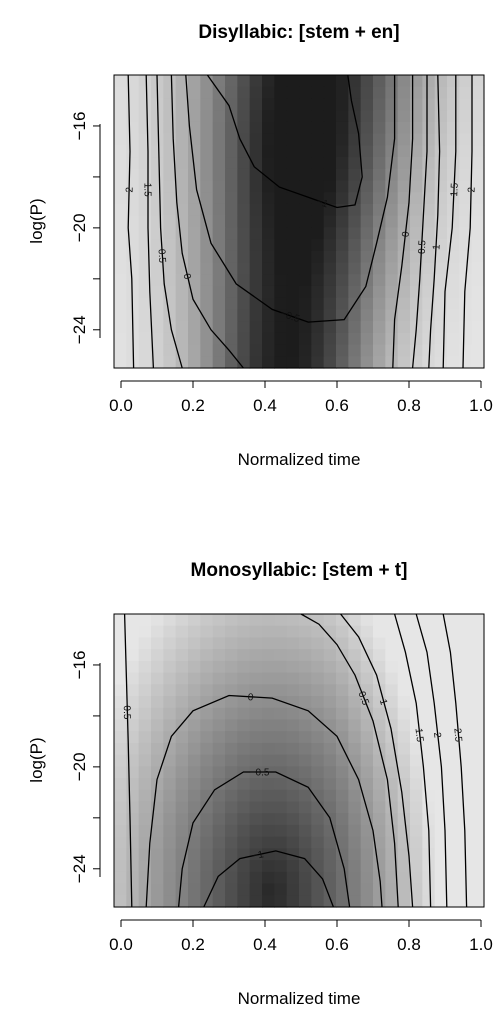 The image size is (498, 1012). Describe the element at coordinates (85, 228) in the screenshot. I see `y-axis: −16 −20 −24` at that location.